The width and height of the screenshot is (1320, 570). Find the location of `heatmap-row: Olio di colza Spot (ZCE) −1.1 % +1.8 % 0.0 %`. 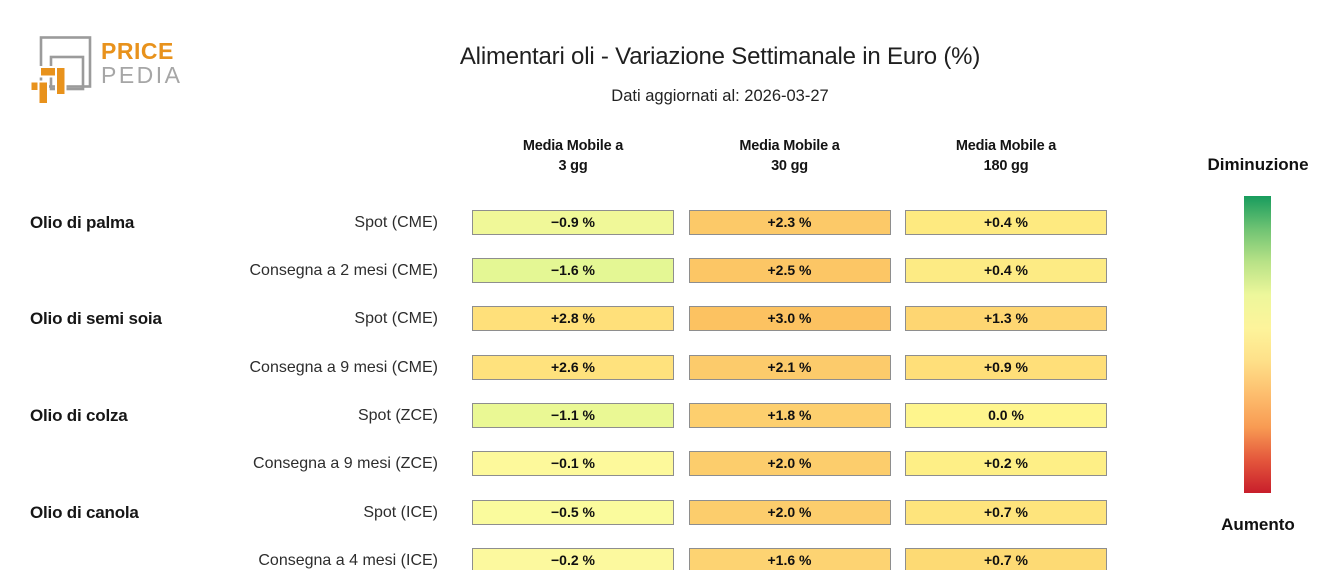

heatmap-row: Olio di colza Spot (ZCE) −1.1 % +1.8 % 0.0 % is located at coordinates (660, 416).